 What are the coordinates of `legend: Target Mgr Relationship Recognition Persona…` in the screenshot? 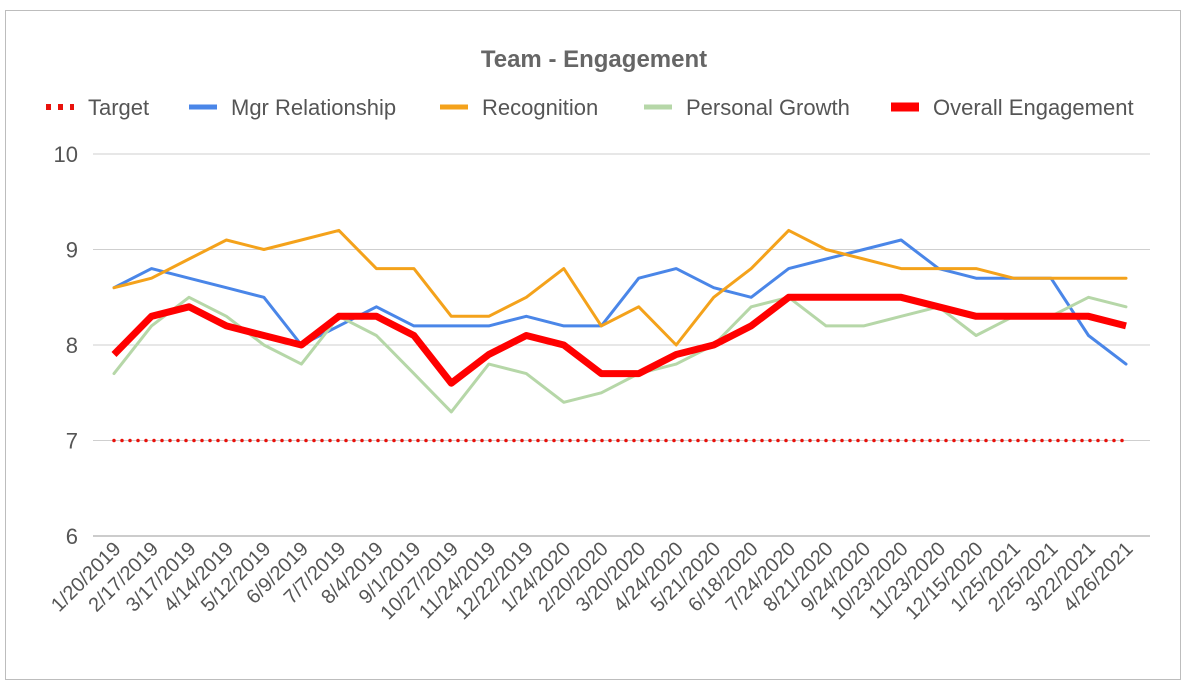 It's located at (590, 107).